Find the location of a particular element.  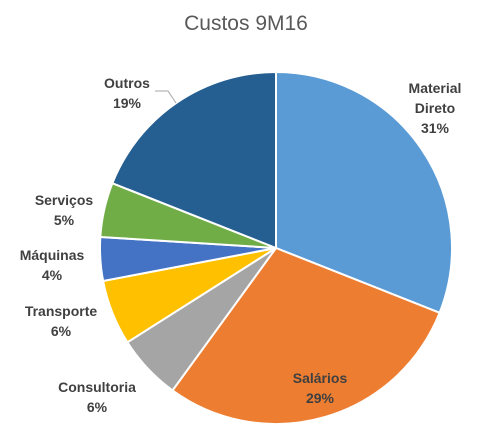

slice-value-label: 31% is located at coordinates (435, 128).